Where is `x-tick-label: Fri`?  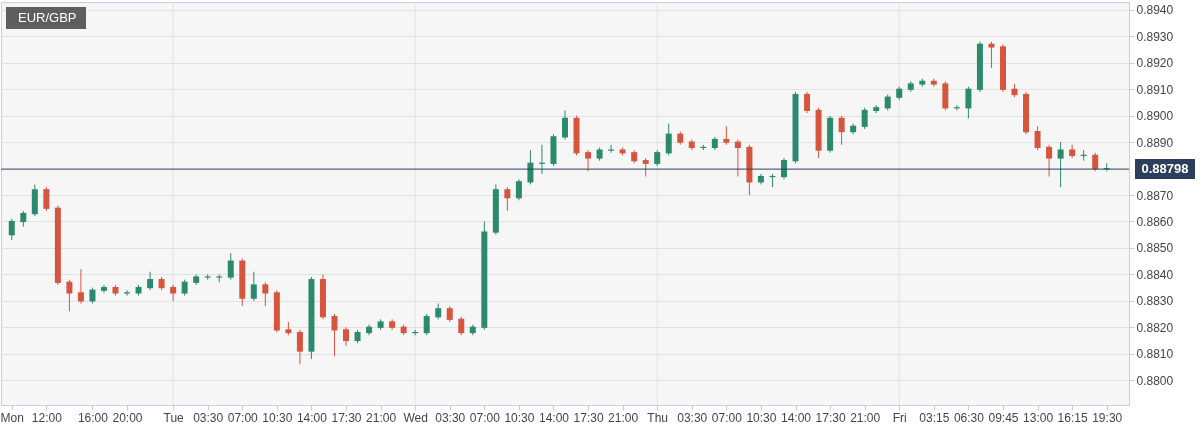 x-tick-label: Fri is located at coordinates (899, 417).